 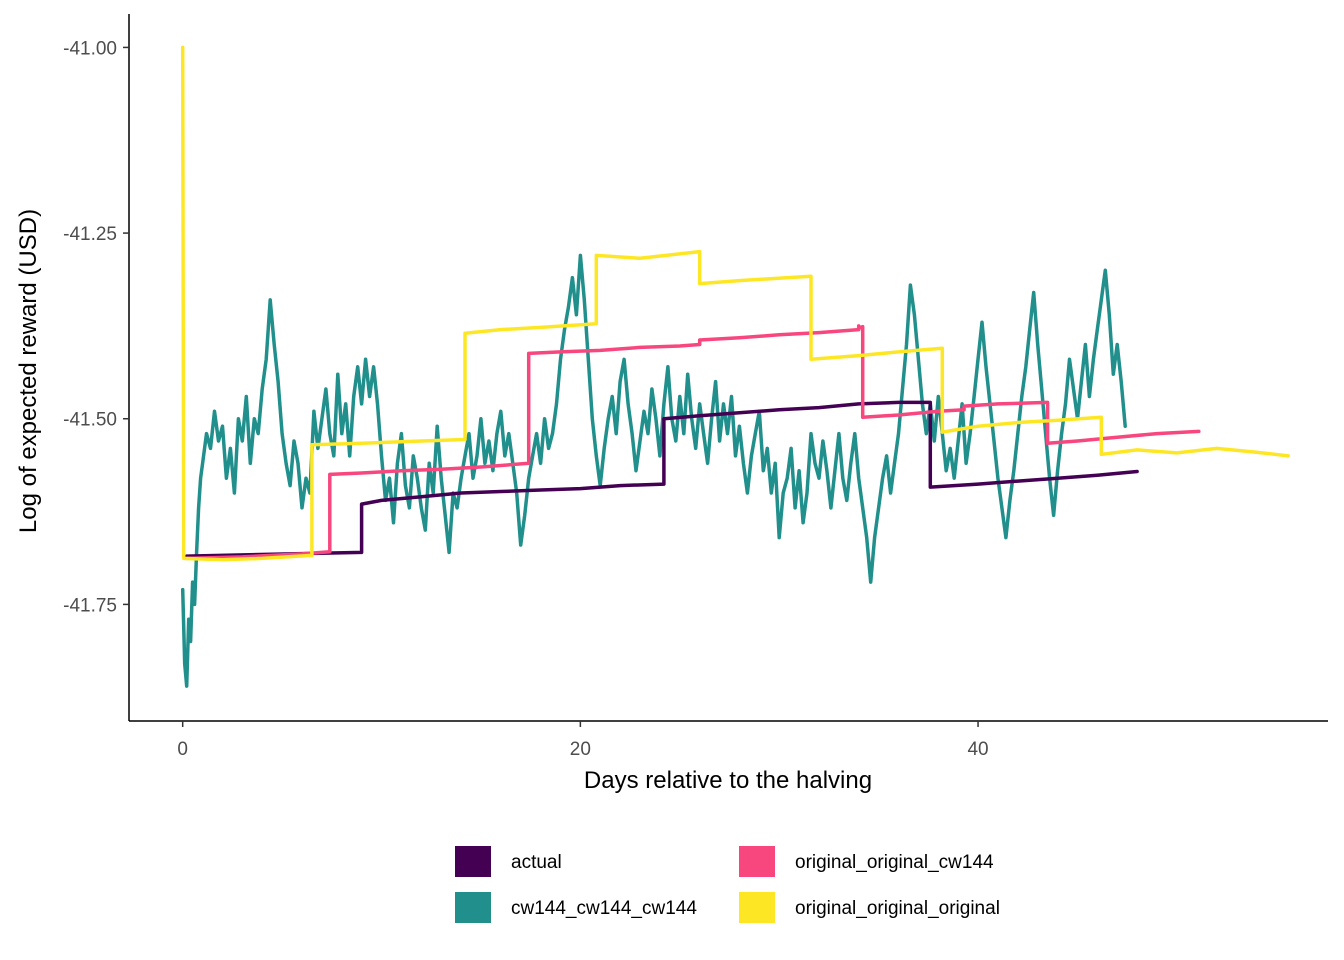 I want to click on legend-label-original_original_original: original_original_original, so click(x=897, y=908).